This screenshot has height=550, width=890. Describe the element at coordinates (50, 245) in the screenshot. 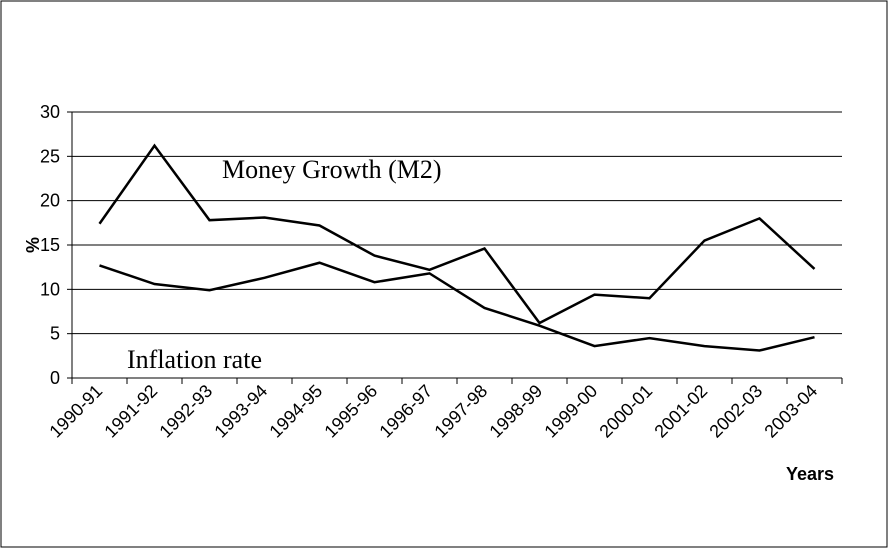

I see `y-tick-label: 15` at that location.